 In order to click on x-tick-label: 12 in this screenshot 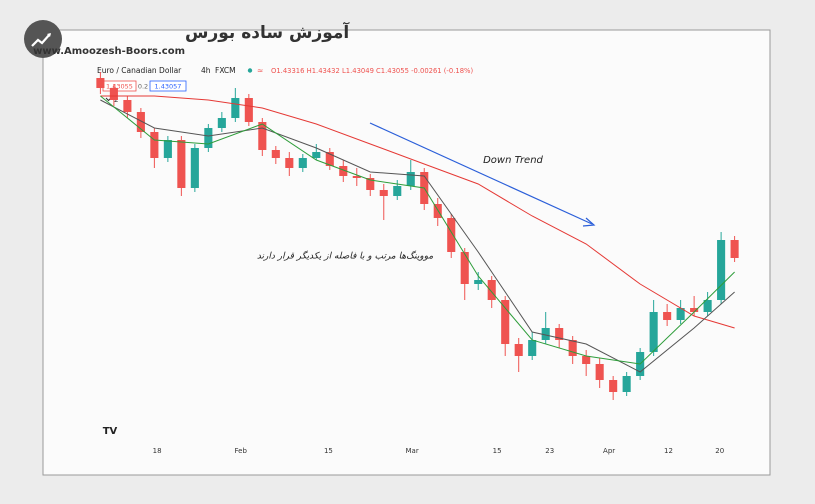, I will do `click(668, 451)`.